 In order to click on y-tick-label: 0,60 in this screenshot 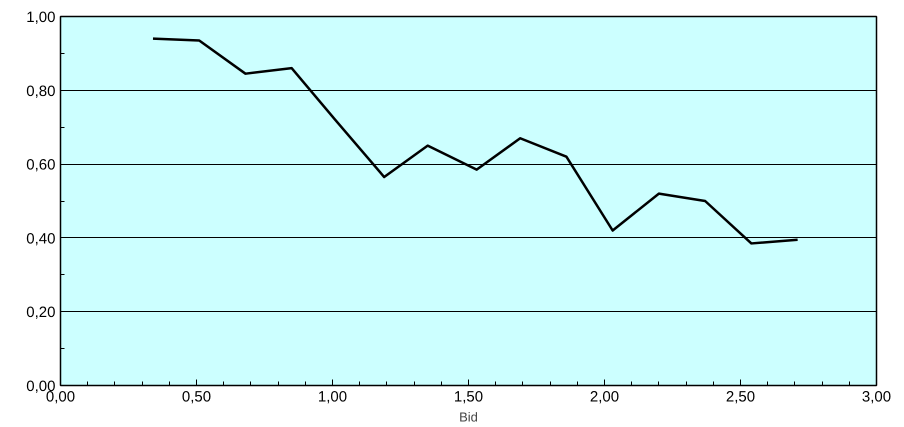, I will do `click(41, 165)`.